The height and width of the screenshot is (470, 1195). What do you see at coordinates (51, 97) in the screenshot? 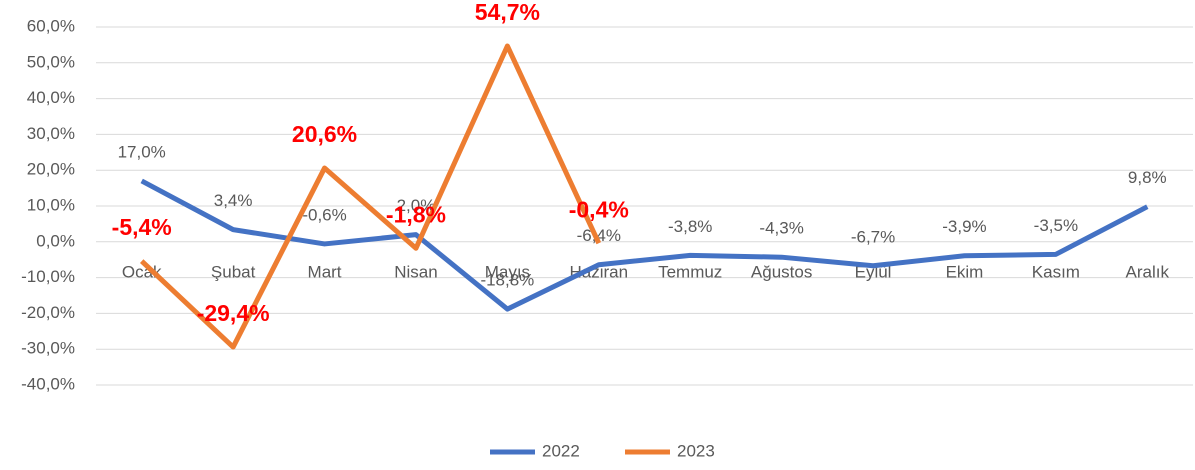
I see `y-tick-label: 40,0%` at bounding box center [51, 97].